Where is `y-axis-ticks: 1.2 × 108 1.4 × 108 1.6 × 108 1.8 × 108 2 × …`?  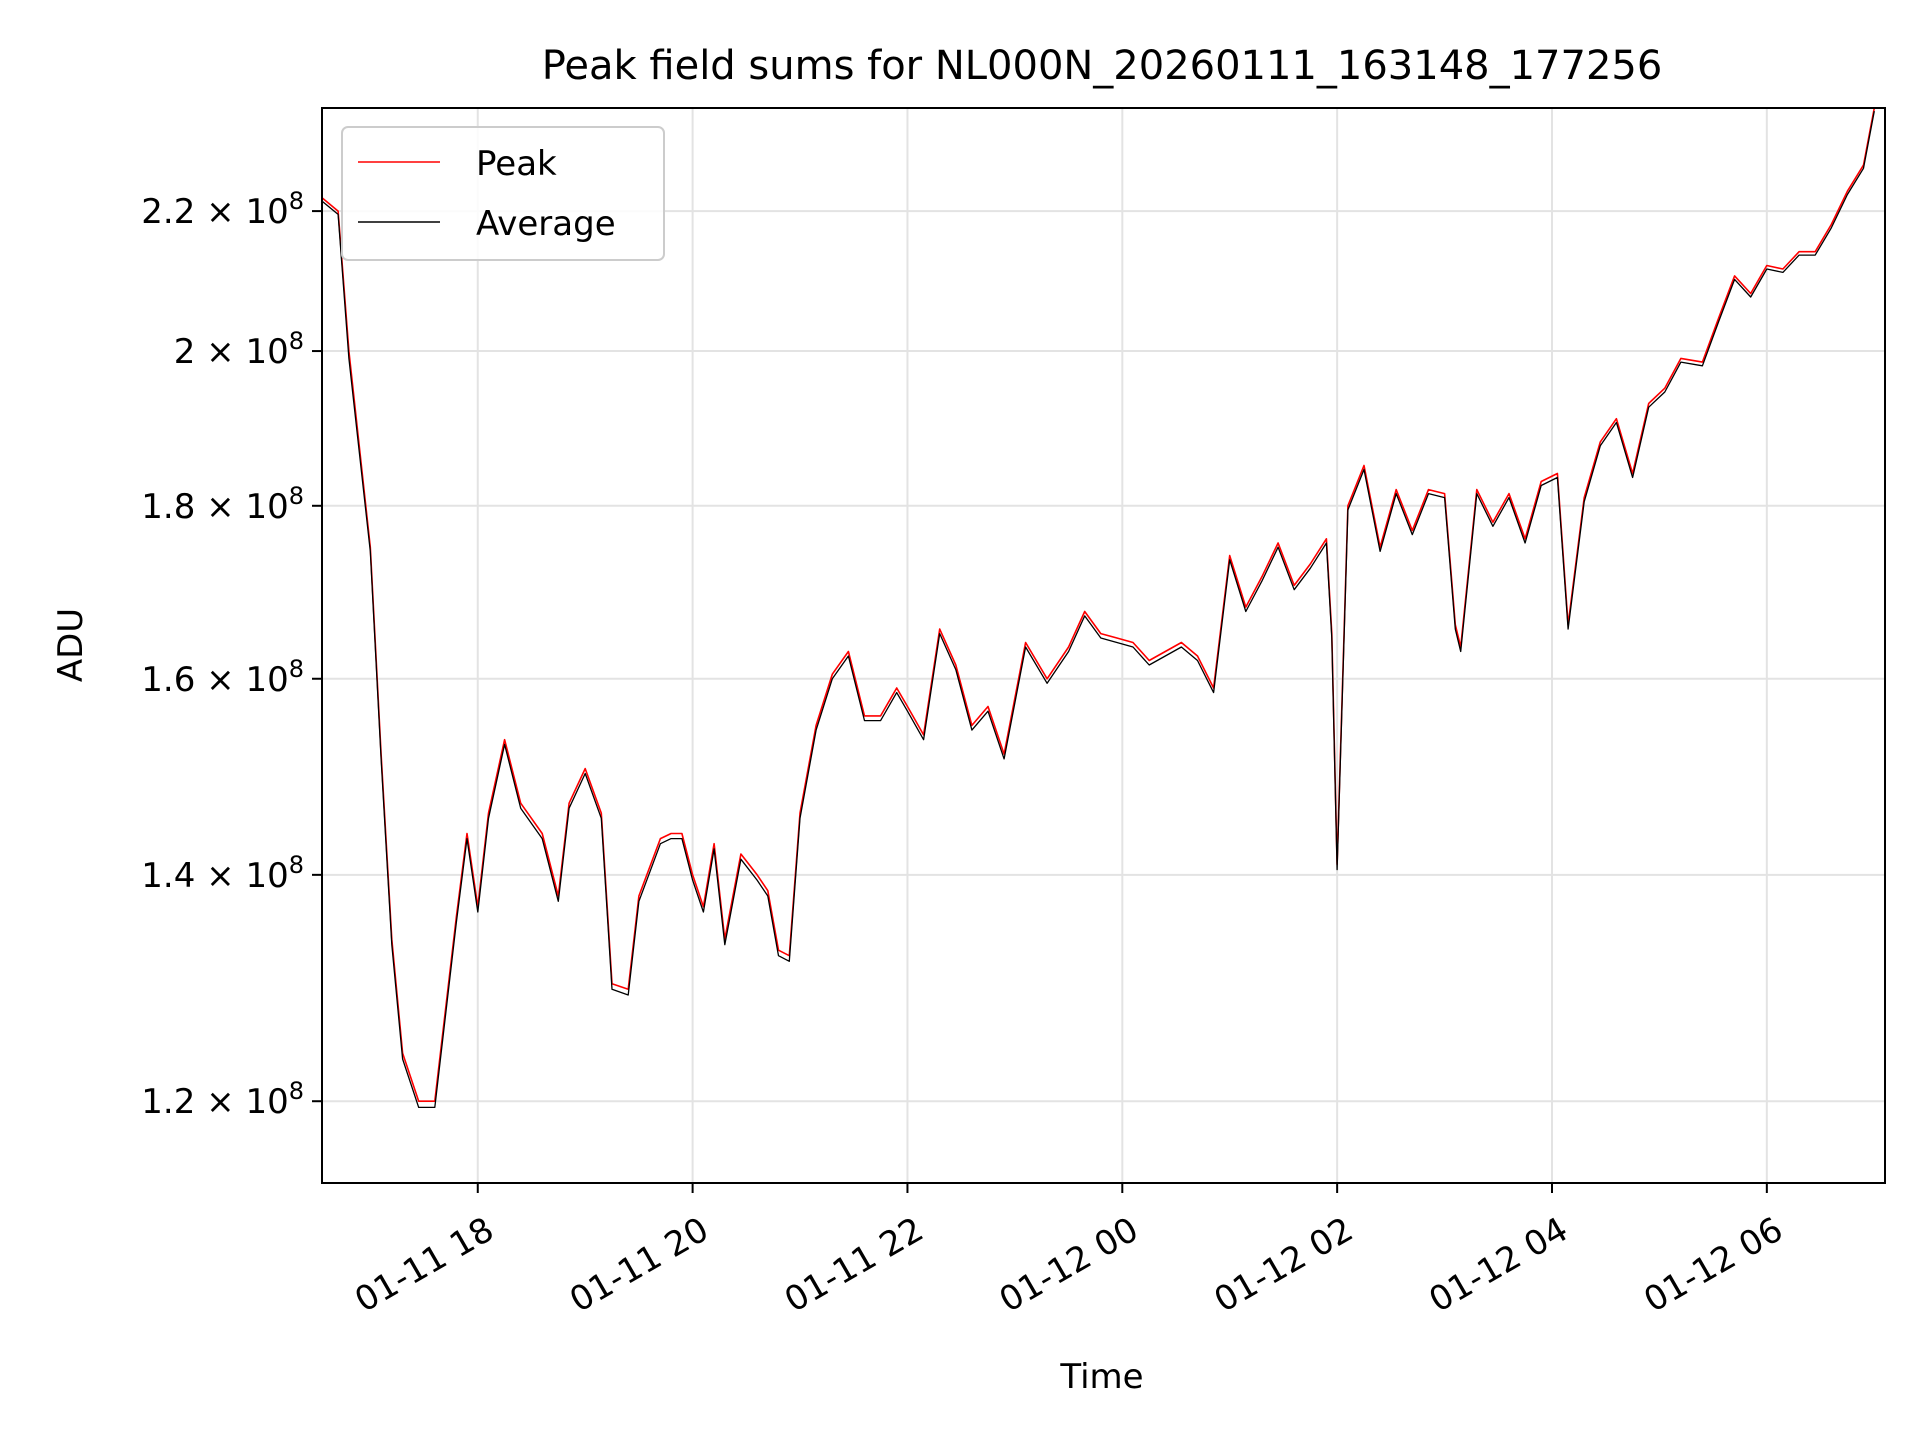
y-axis-ticks: 1.2 × 108 1.4 × 108 1.6 × 108 1.8 × 108 2 × … is located at coordinates (231, 654).